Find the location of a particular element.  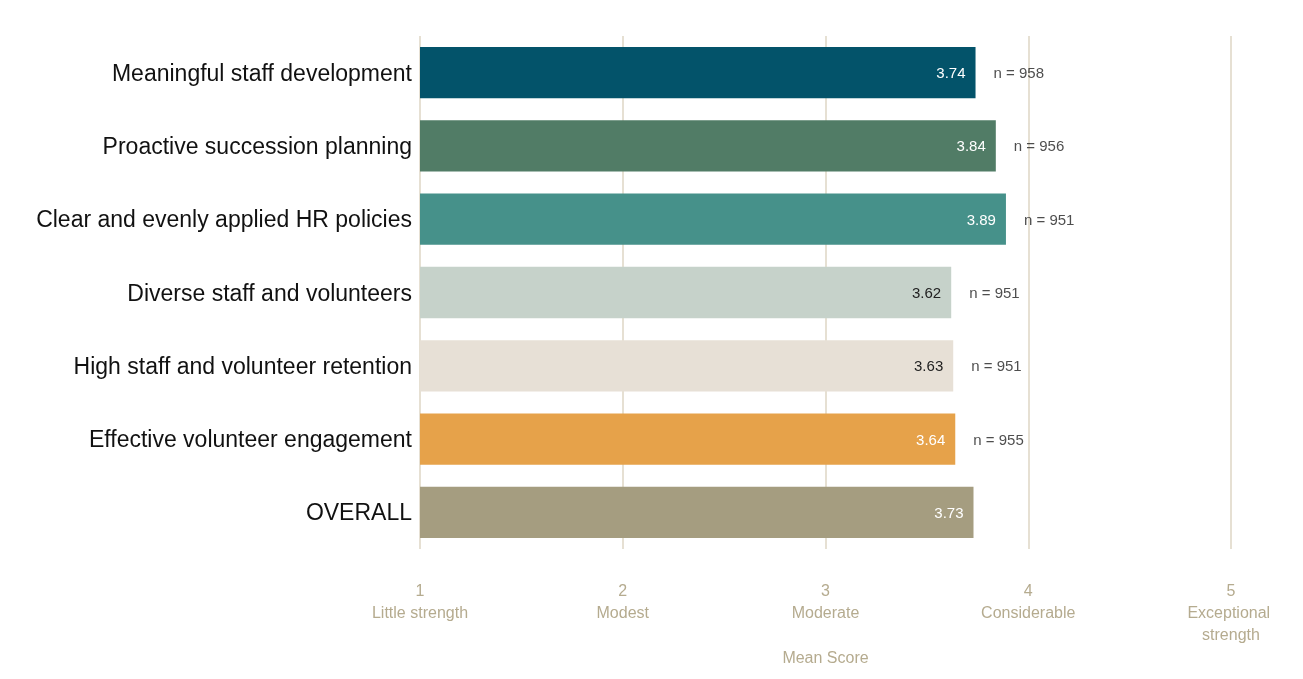

data-label: 3.74 is located at coordinates (951, 73).